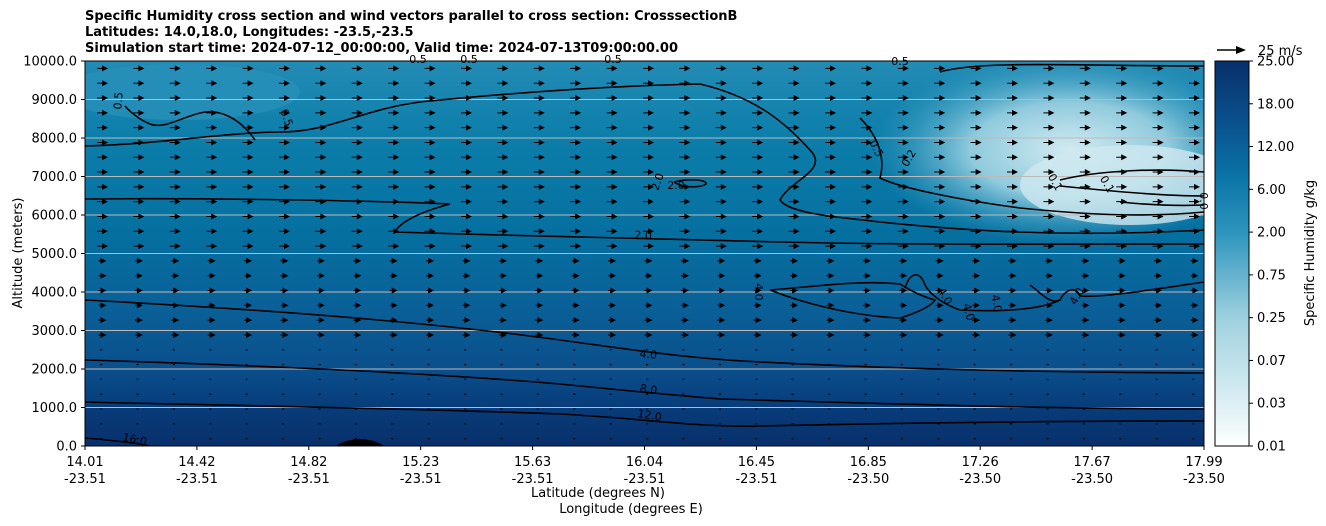  I want to click on y-tick-label: 5000.0, so click(55, 254).